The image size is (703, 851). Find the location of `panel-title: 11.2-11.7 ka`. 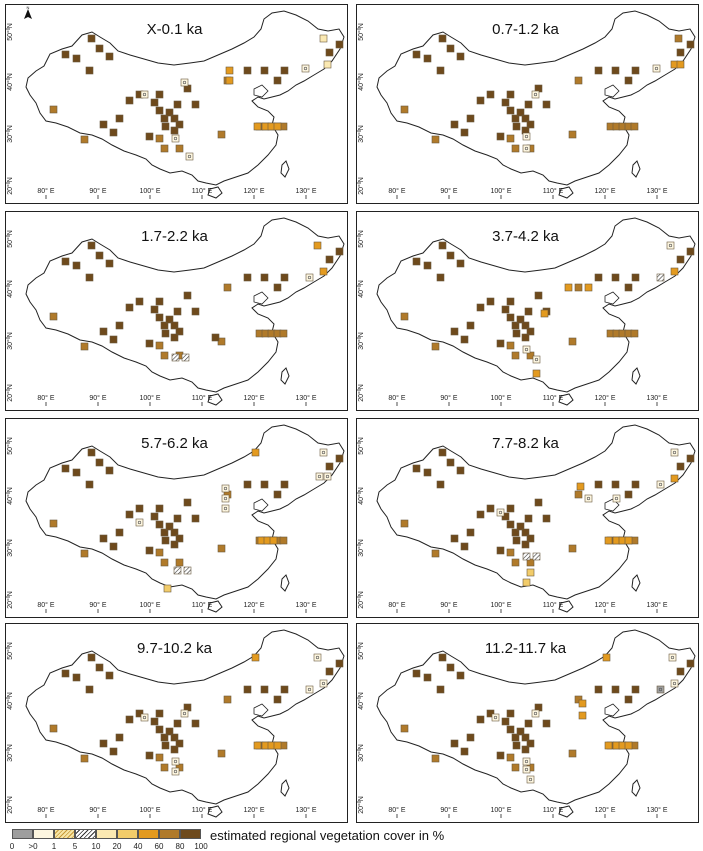

panel-title: 11.2-11.7 ka is located at coordinates (525, 648).